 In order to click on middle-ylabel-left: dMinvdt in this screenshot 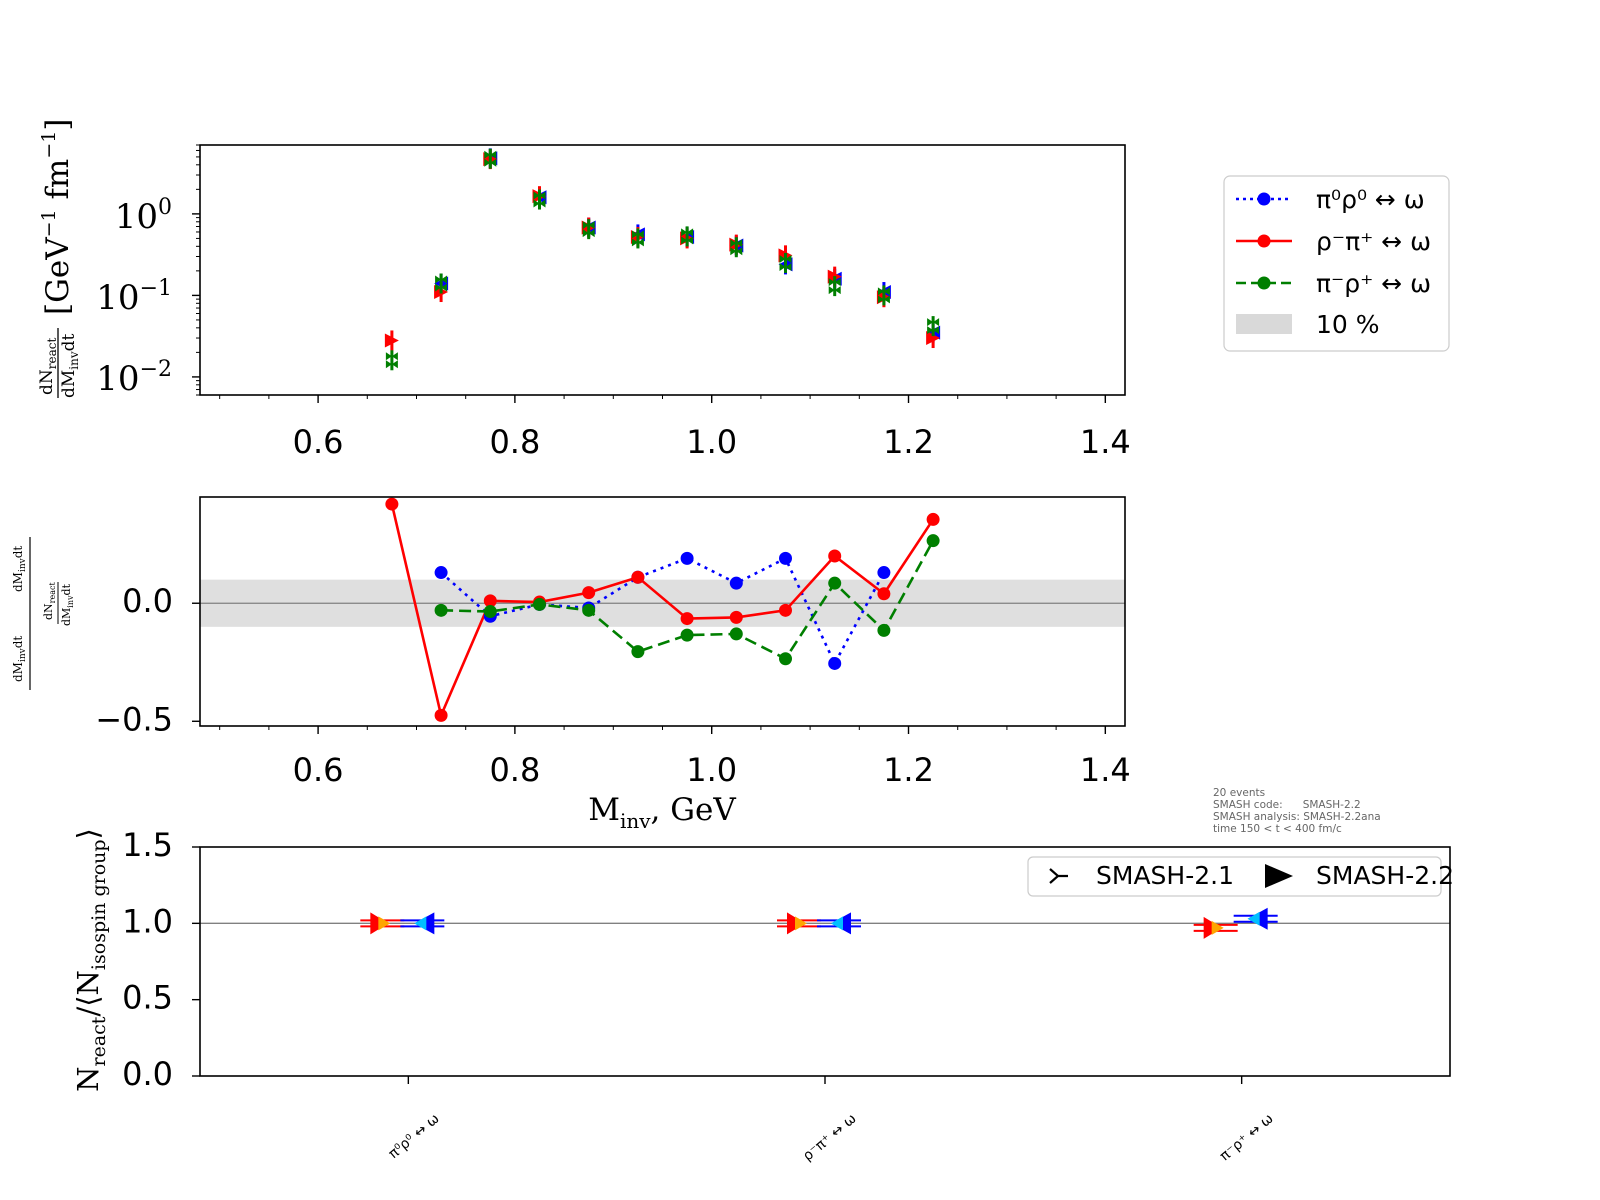, I will do `click(19, 659)`.